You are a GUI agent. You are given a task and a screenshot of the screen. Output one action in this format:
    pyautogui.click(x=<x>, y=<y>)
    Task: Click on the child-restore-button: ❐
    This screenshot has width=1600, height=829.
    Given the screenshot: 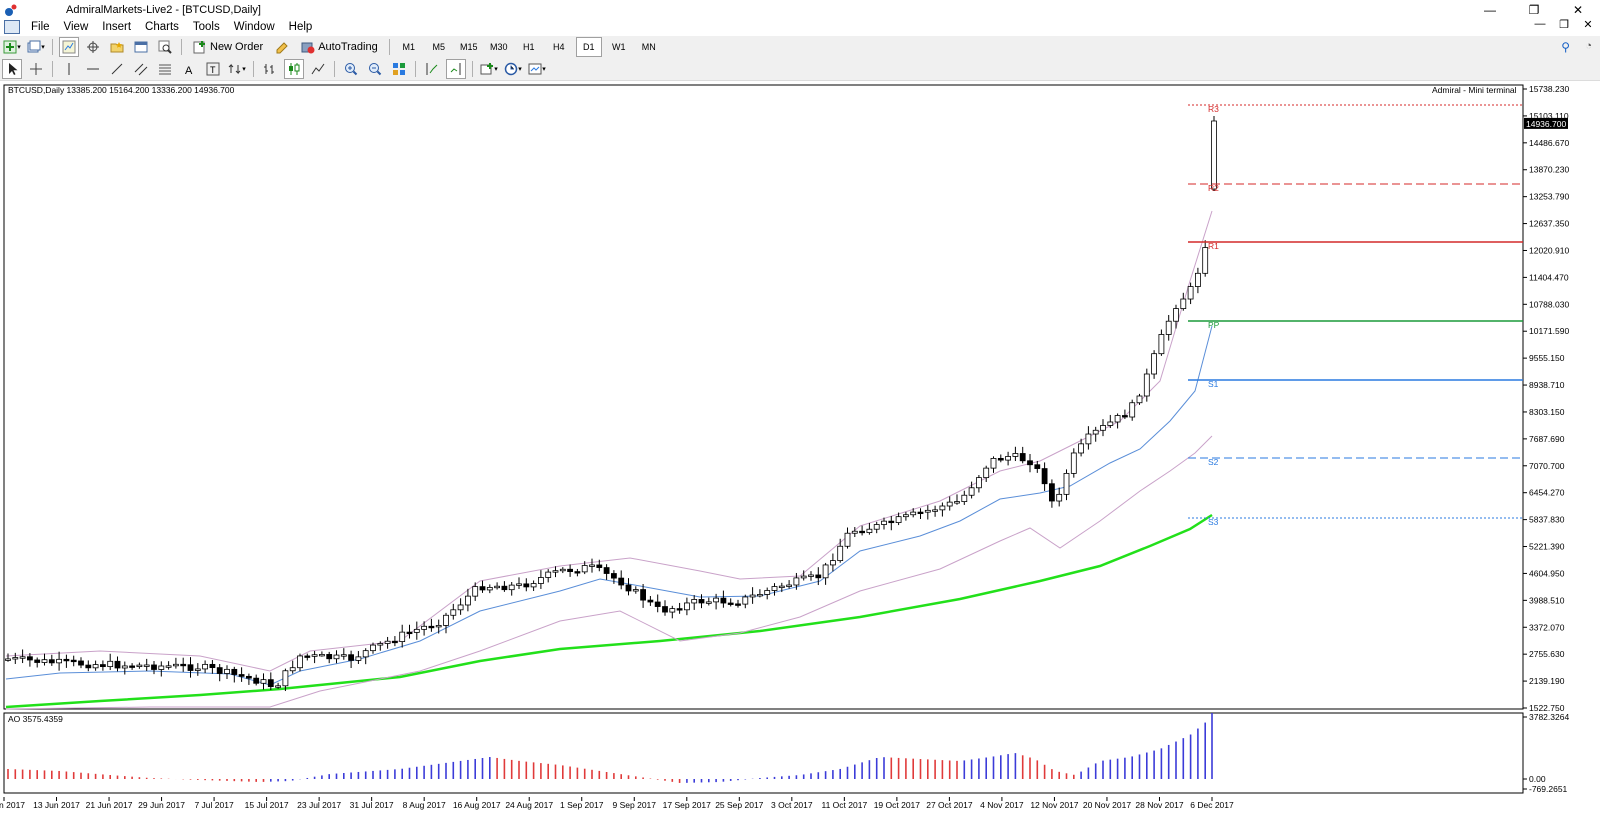 What is the action you would take?
    pyautogui.click(x=1564, y=25)
    